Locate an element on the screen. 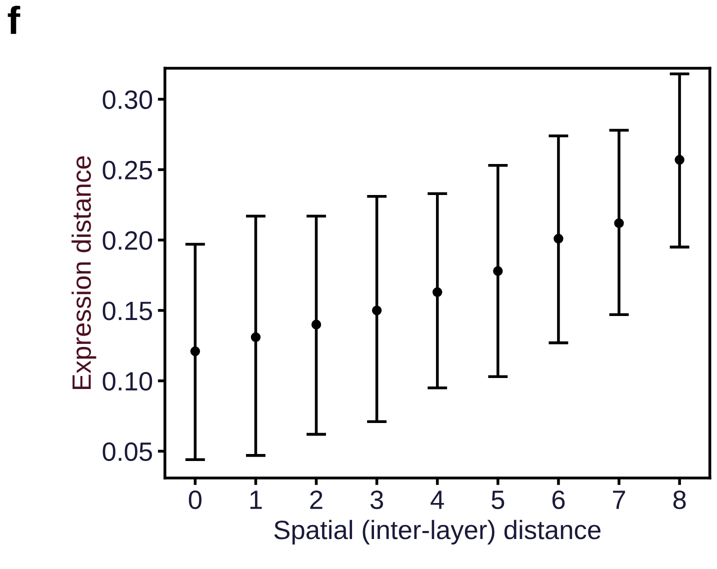 This screenshot has width=717, height=569. y-tick-label: 0.10 is located at coordinates (127, 381).